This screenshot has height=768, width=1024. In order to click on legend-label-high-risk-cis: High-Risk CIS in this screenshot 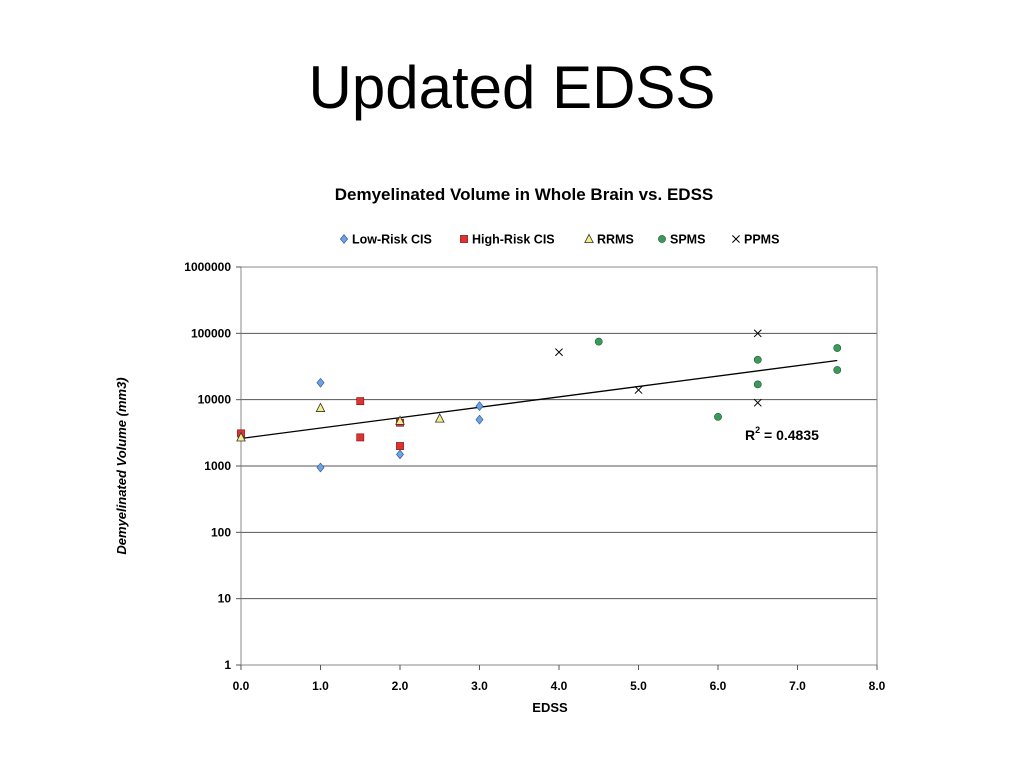, I will do `click(513, 240)`.